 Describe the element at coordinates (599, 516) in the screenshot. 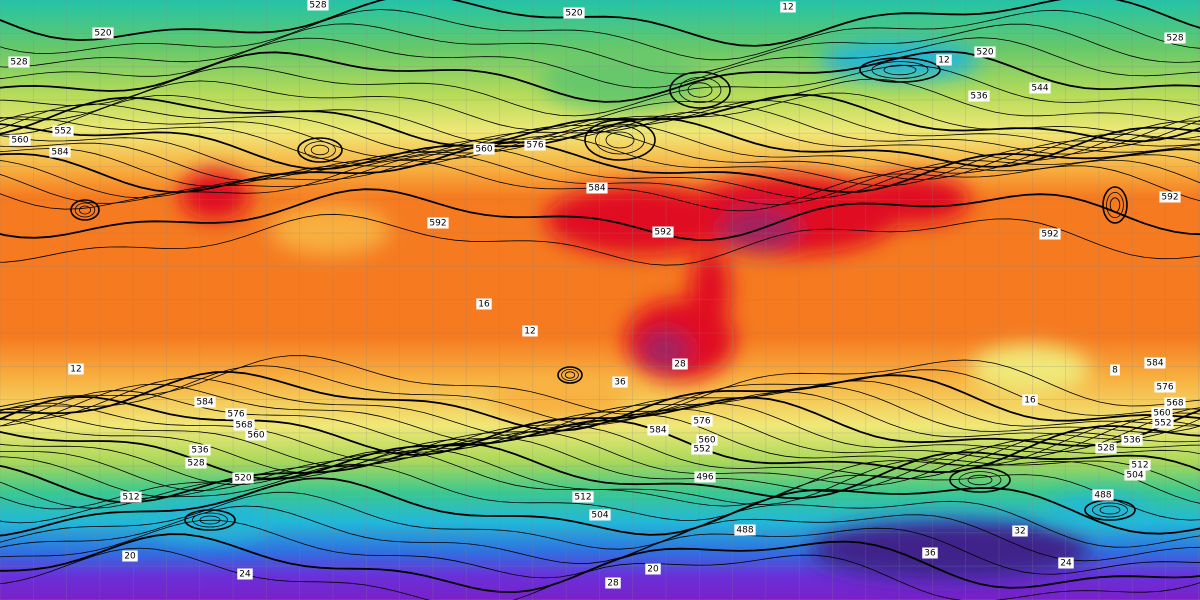

I see `contour-label-text: 504` at that location.